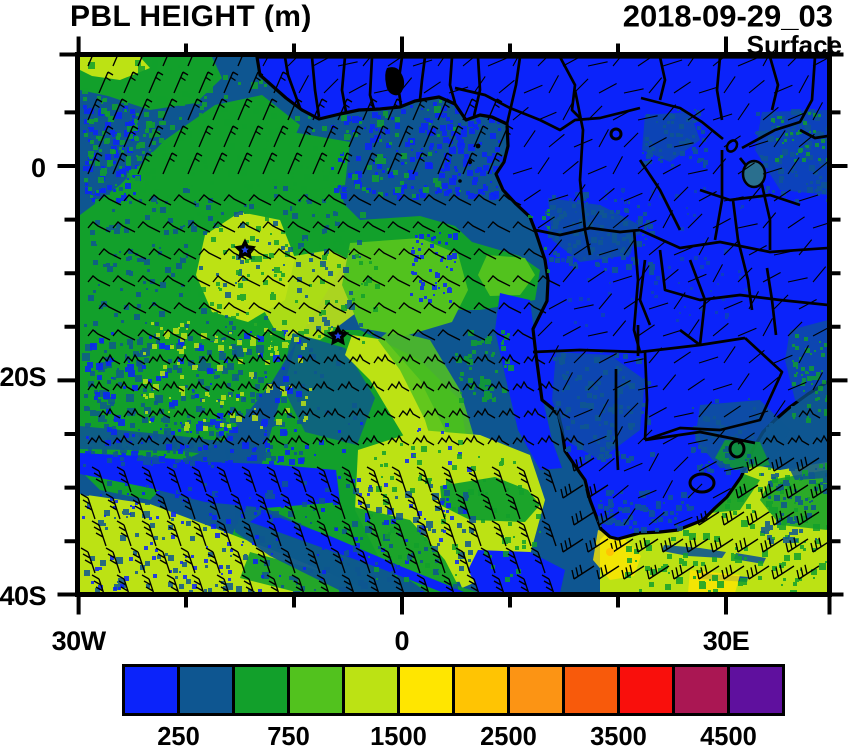  What do you see at coordinates (726, 641) in the screenshot?
I see `svg-text: 30E` at bounding box center [726, 641].